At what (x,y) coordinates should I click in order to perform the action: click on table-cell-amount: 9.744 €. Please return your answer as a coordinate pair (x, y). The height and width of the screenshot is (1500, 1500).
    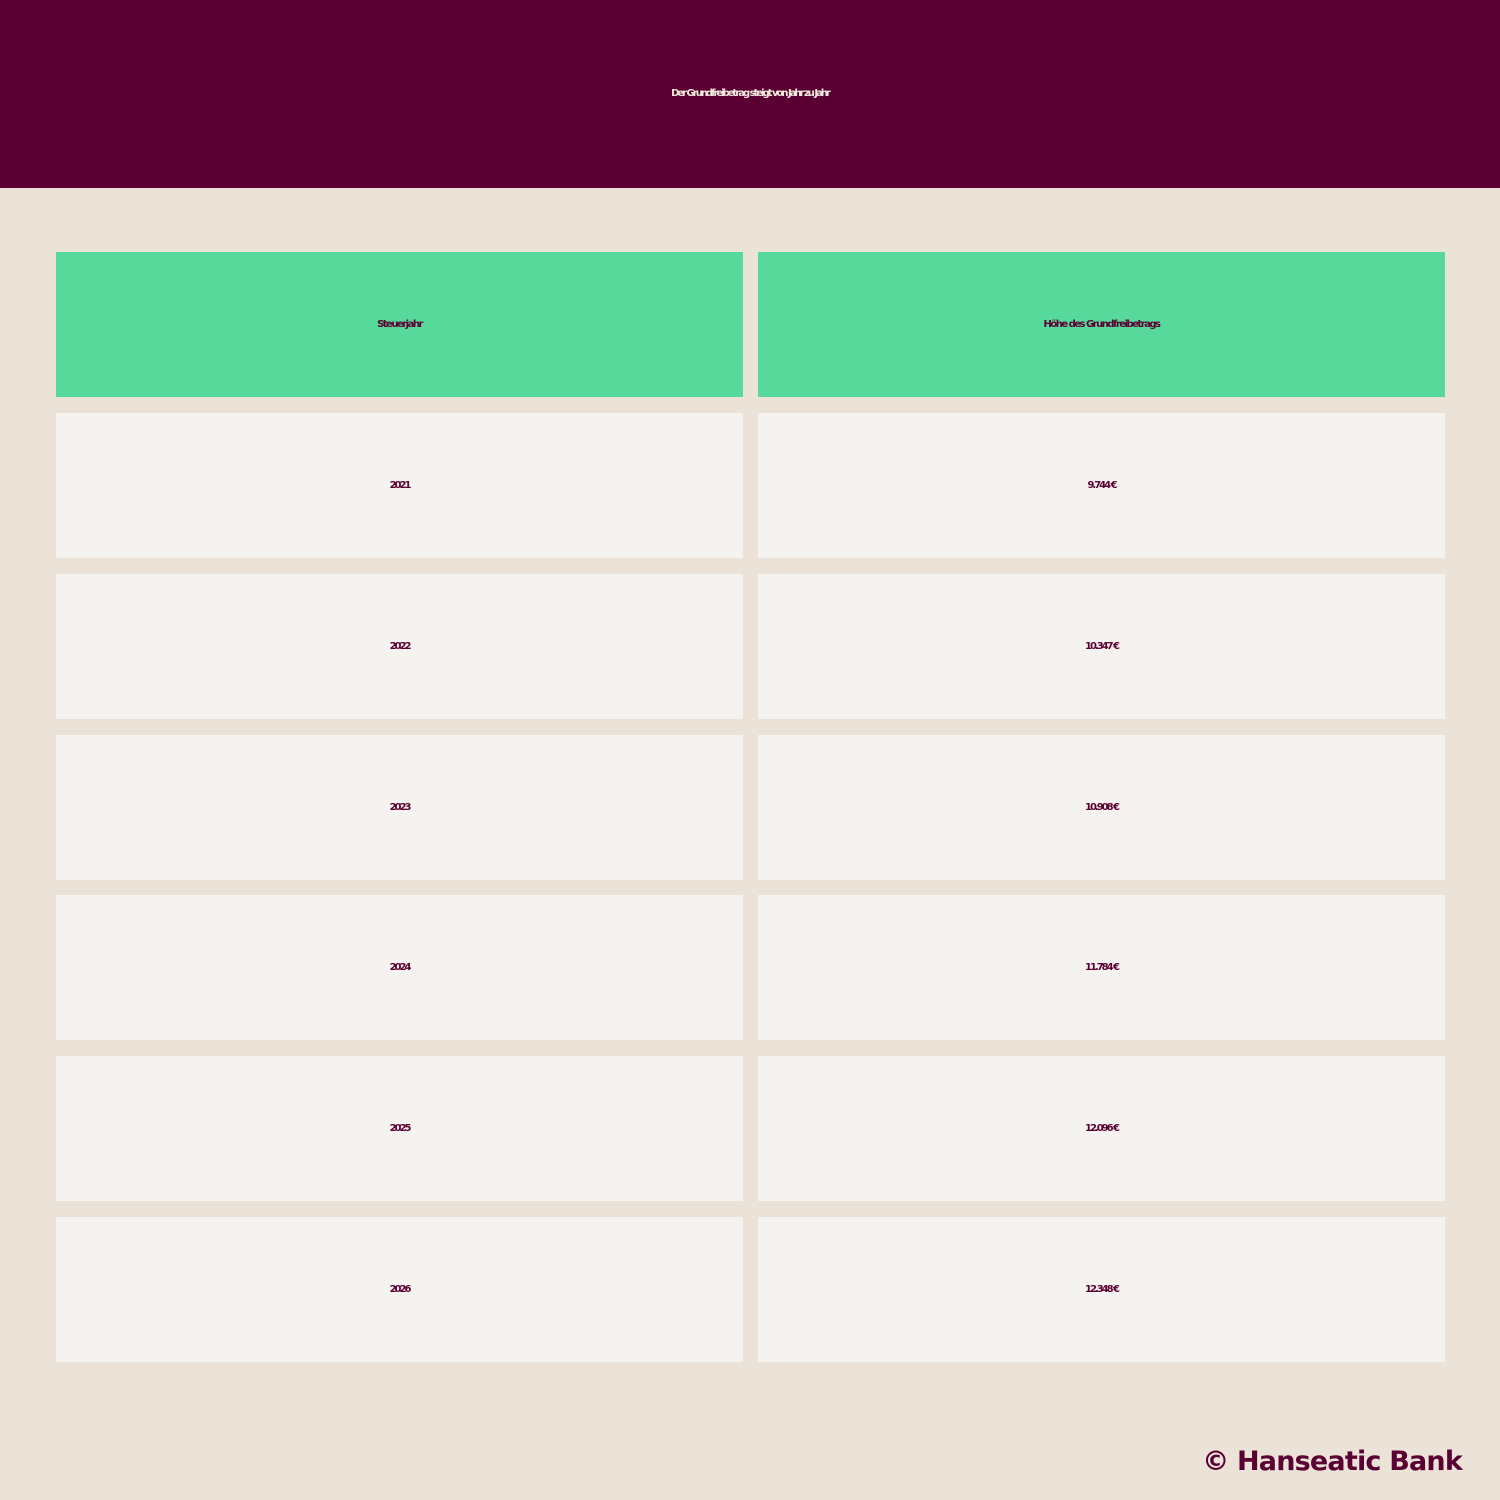
    Looking at the image, I should click on (1101, 485).